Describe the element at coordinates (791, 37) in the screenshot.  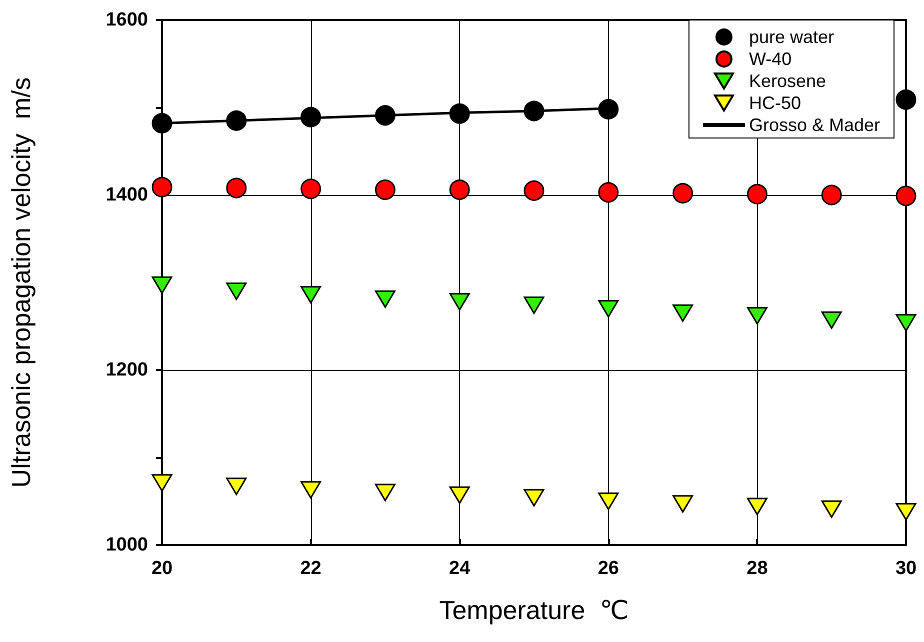
I see `legend-label: pure water` at that location.